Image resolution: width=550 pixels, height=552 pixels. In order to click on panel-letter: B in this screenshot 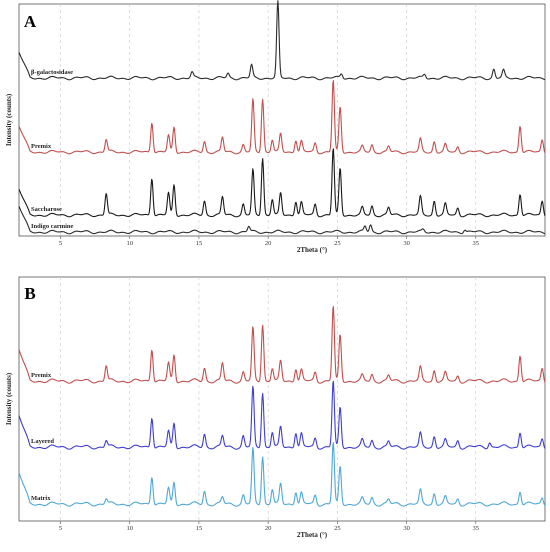, I will do `click(29, 293)`.